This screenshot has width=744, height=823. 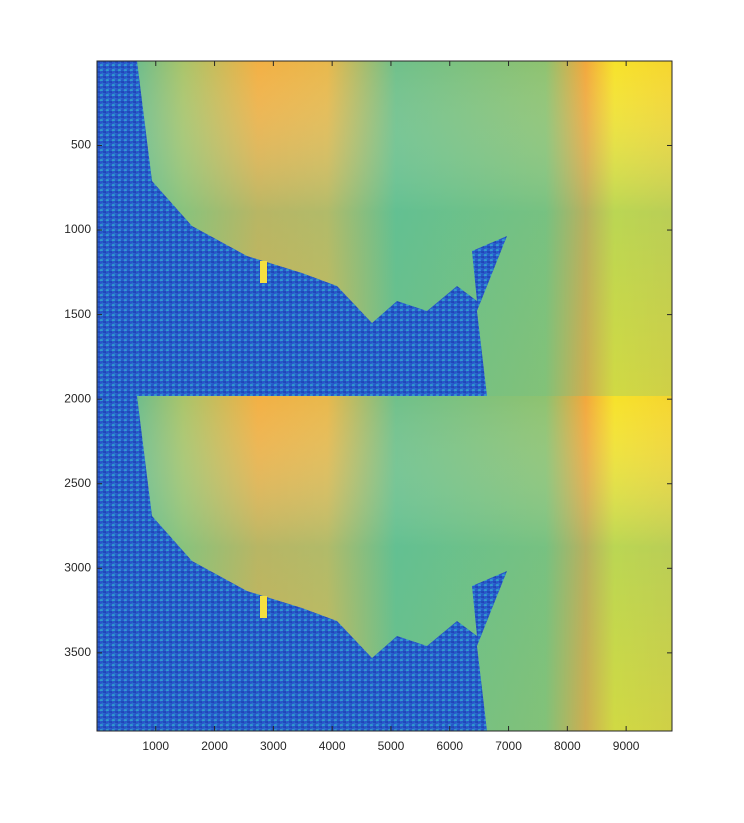 What do you see at coordinates (77, 398) in the screenshot?
I see `y-tick-label: 2000` at bounding box center [77, 398].